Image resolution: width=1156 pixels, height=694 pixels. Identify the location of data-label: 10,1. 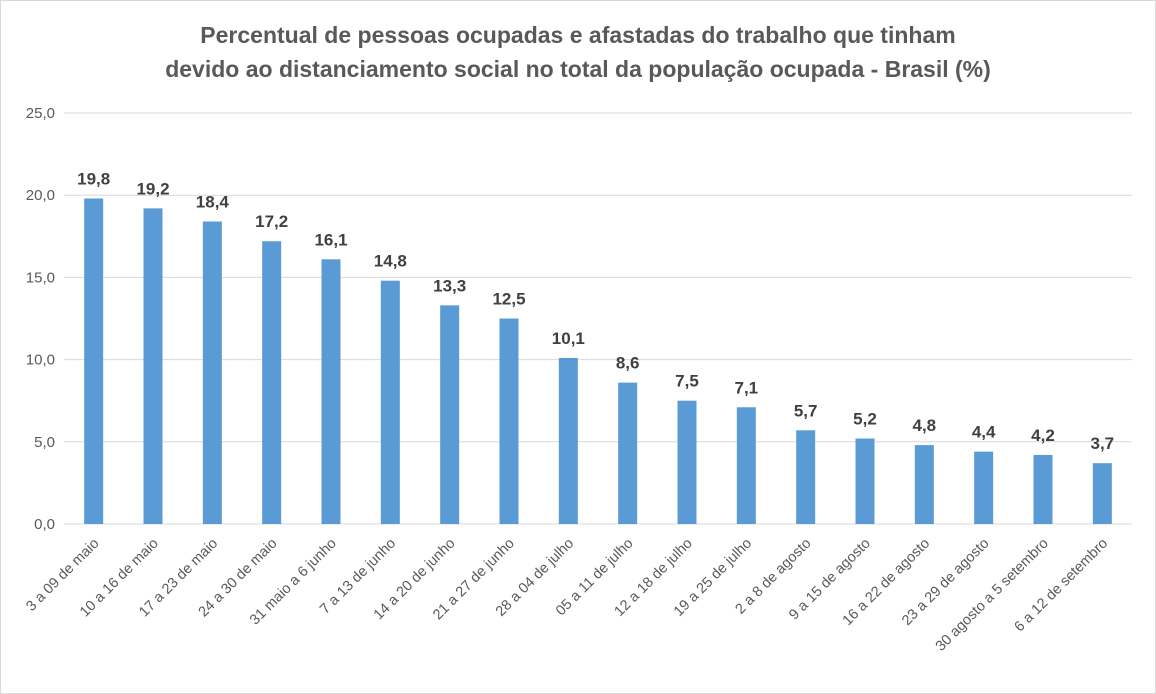
(568, 338).